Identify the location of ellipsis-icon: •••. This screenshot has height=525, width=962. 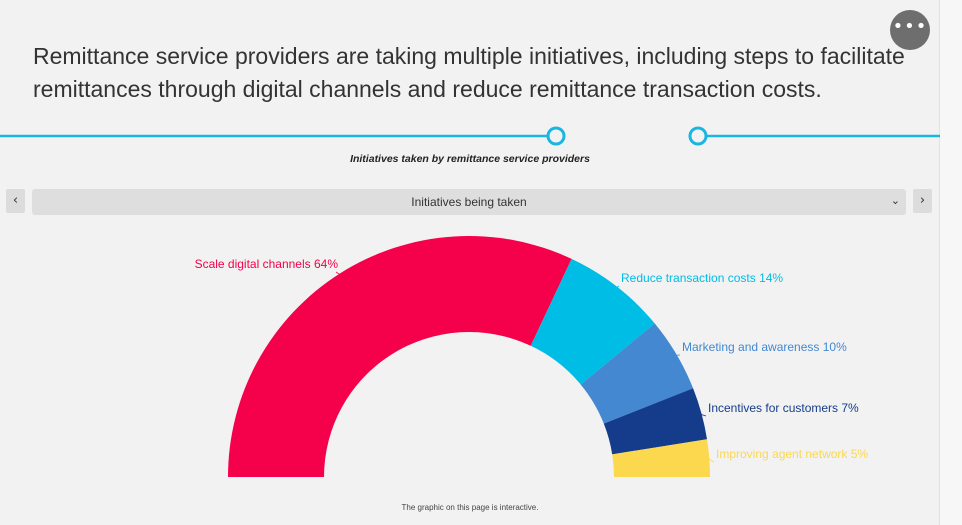
(910, 26).